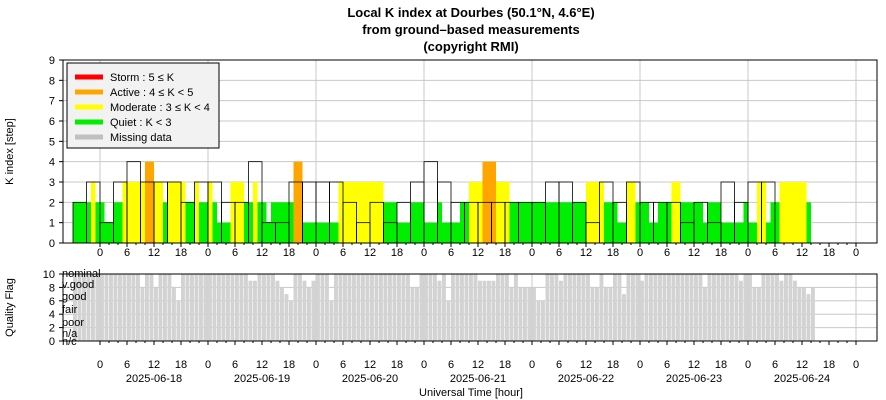 The height and width of the screenshot is (400, 886). What do you see at coordinates (52, 329) in the screenshot?
I see `q-y-tick-label: 2` at bounding box center [52, 329].